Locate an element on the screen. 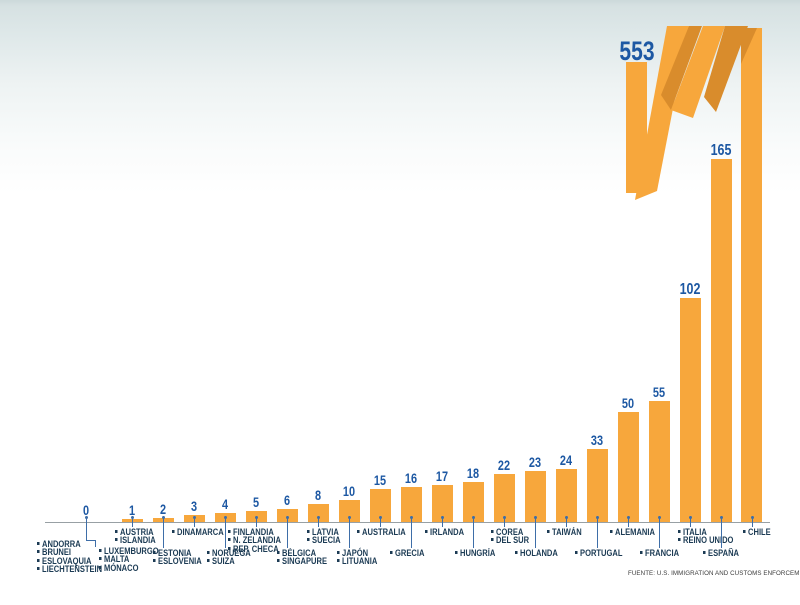 The width and height of the screenshot is (800, 605). country-label-group: AUSTRALIA is located at coordinates (381, 531).